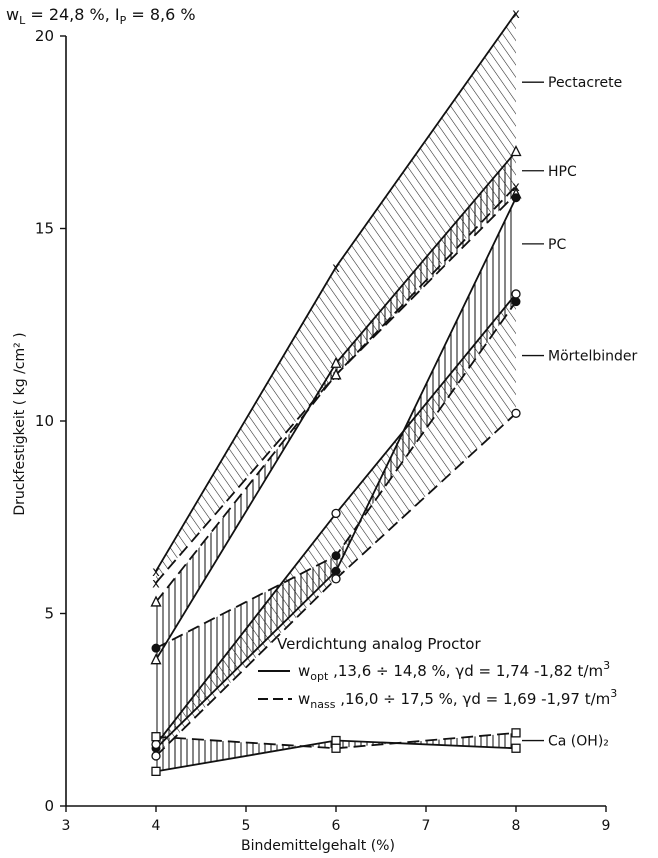  I want to click on x-tick-label: 4, so click(156, 826).